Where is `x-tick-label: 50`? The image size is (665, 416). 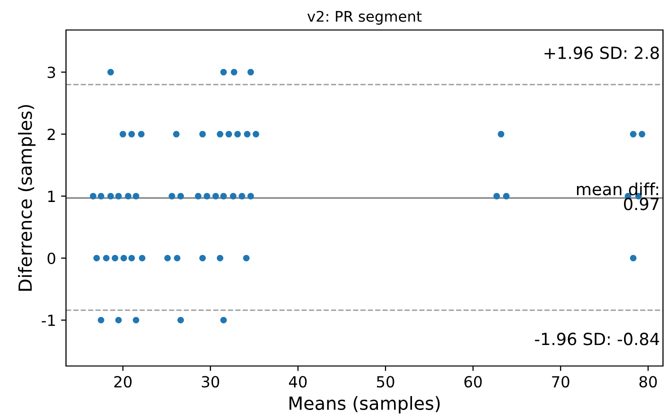
x-tick-label: 50 is located at coordinates (385, 382).